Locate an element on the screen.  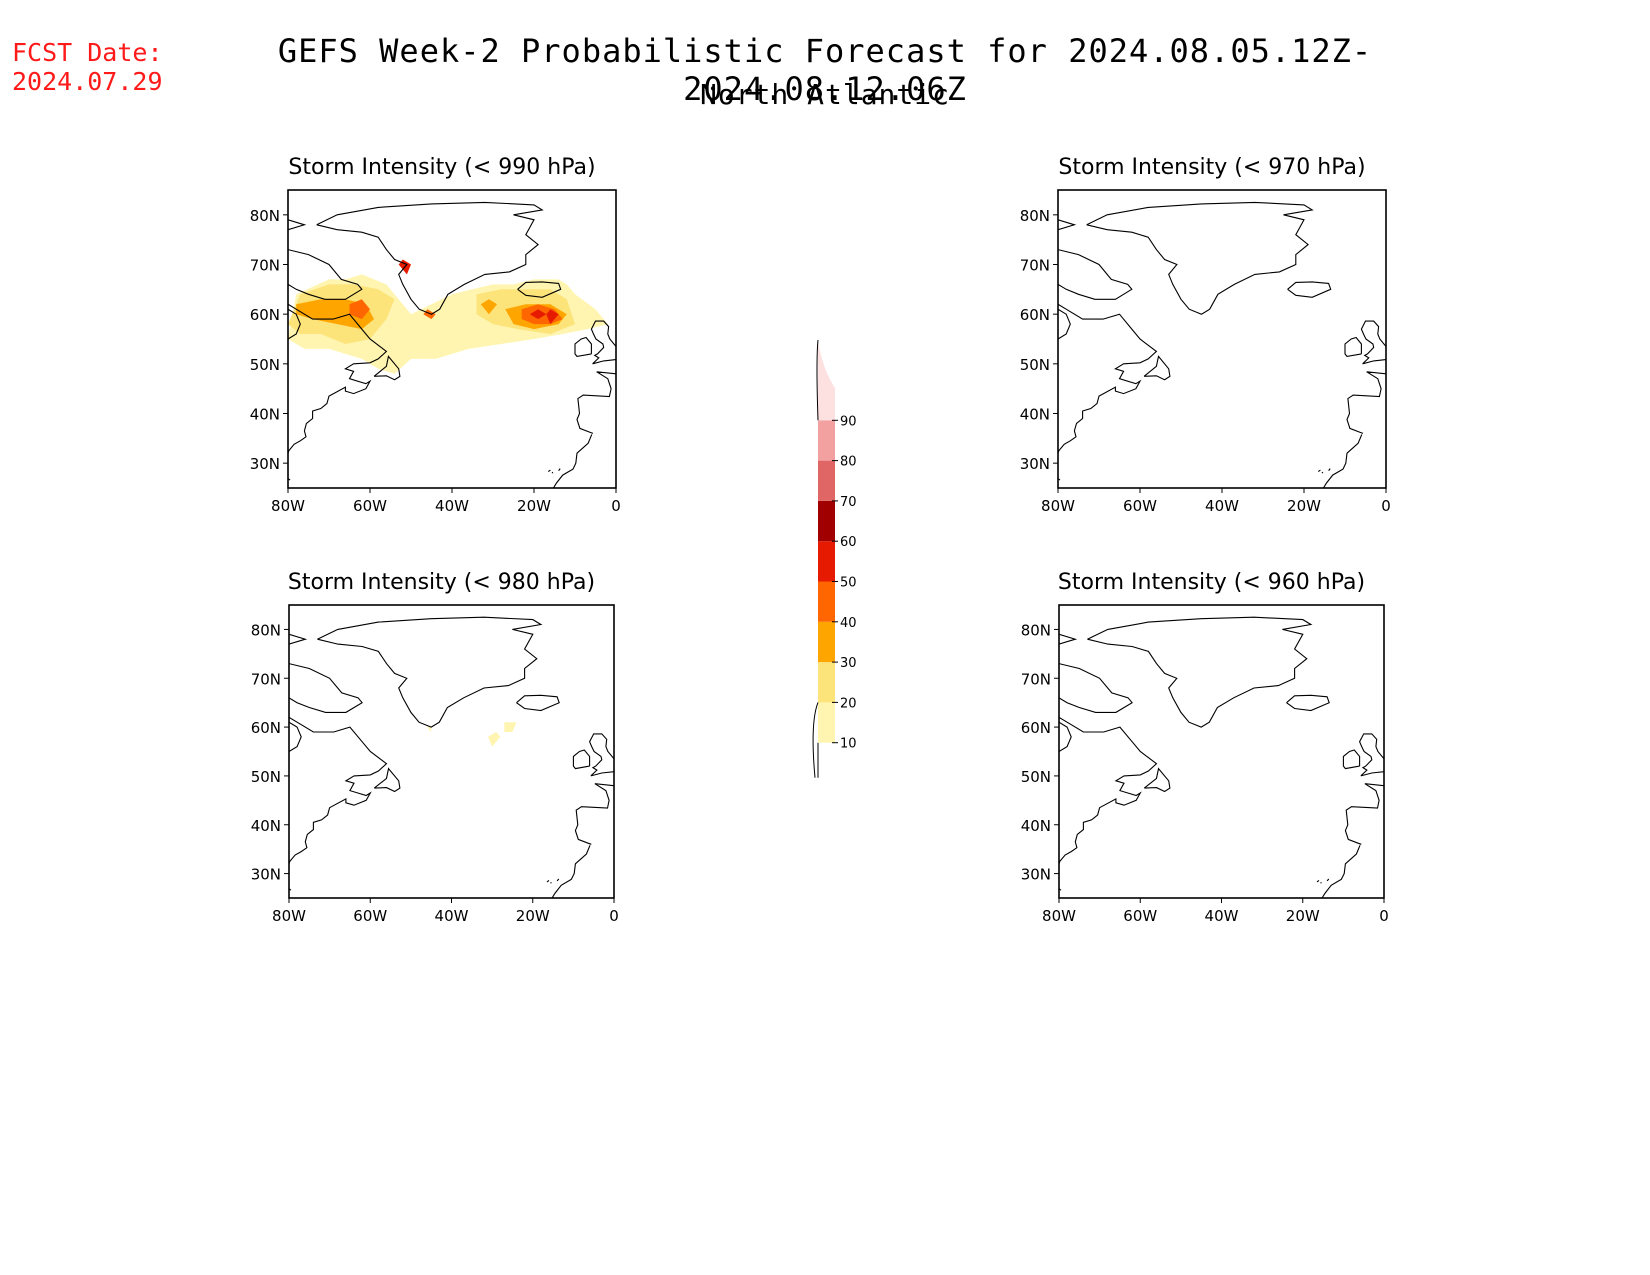
lat-label: 80N is located at coordinates (266, 630).